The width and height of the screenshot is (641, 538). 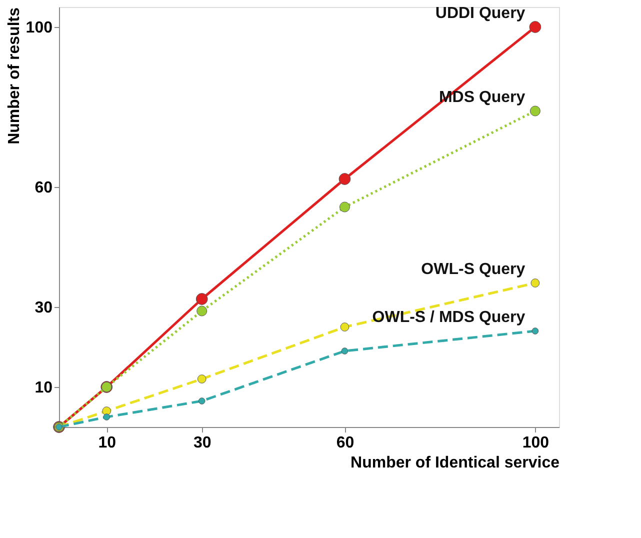 I want to click on y-tick-label: 100, so click(x=39, y=28).